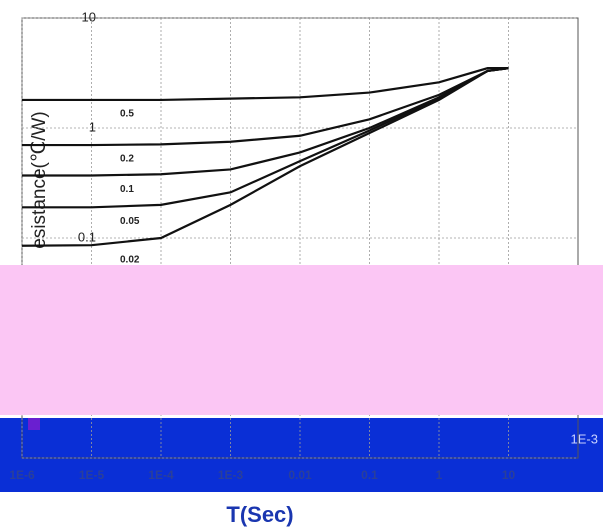 This screenshot has height=530, width=603. I want to click on x-tick-label: 1E-5, so click(92, 475).